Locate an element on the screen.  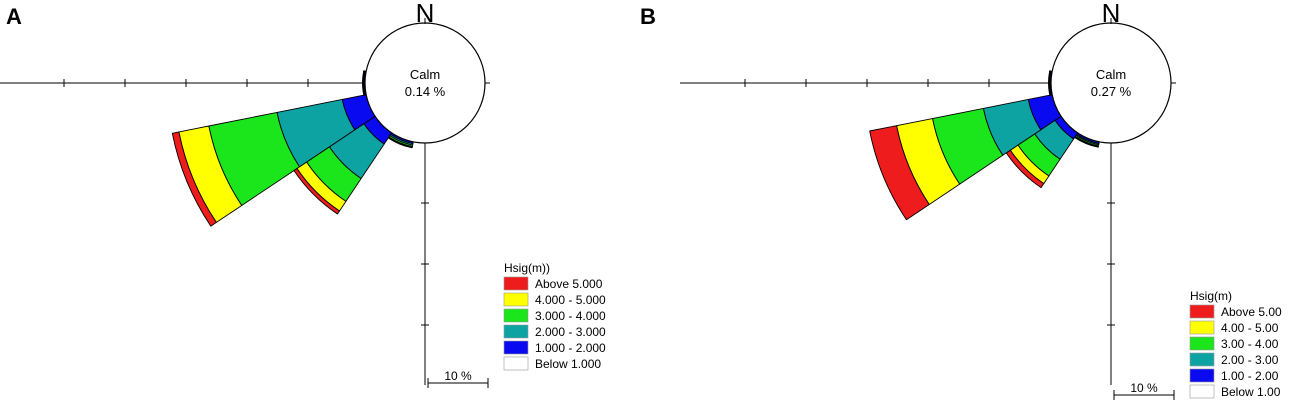
legend-label: 2.00 - 3.00 is located at coordinates (1250, 360).